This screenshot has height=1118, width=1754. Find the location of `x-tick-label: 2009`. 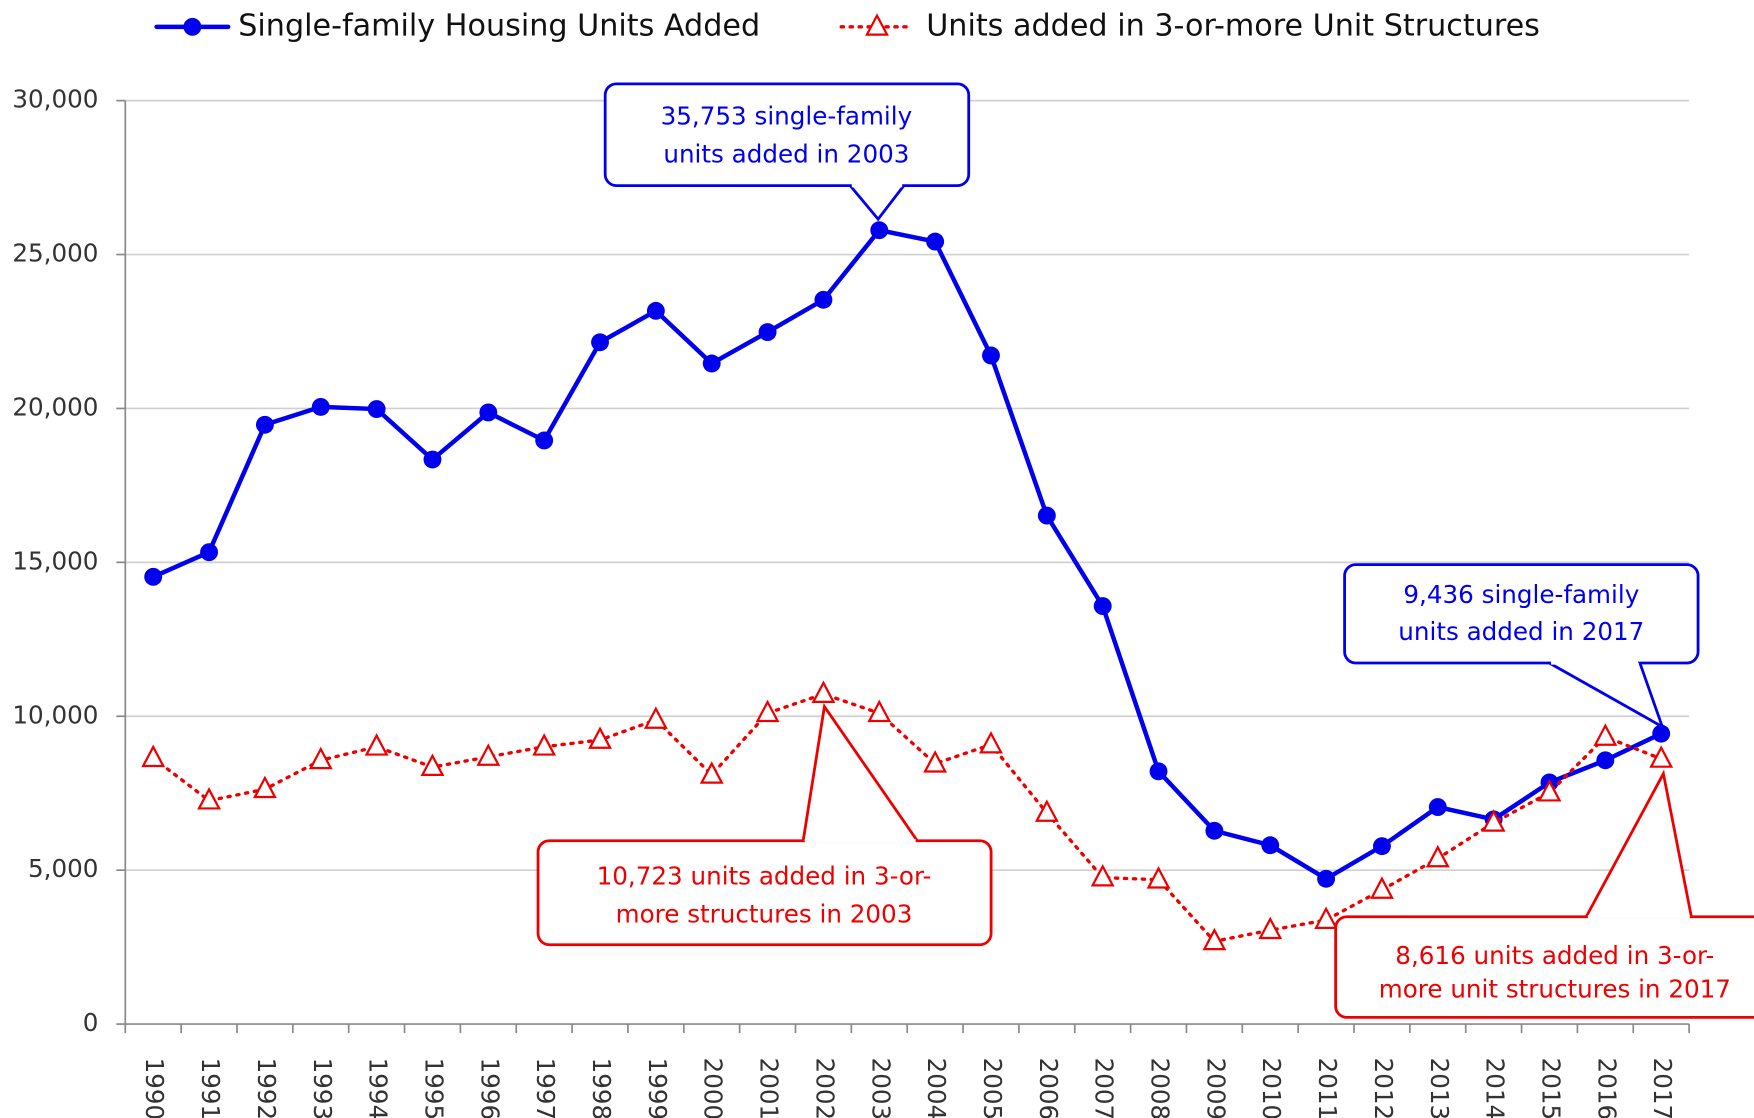

x-tick-label: 2009 is located at coordinates (1215, 1088).